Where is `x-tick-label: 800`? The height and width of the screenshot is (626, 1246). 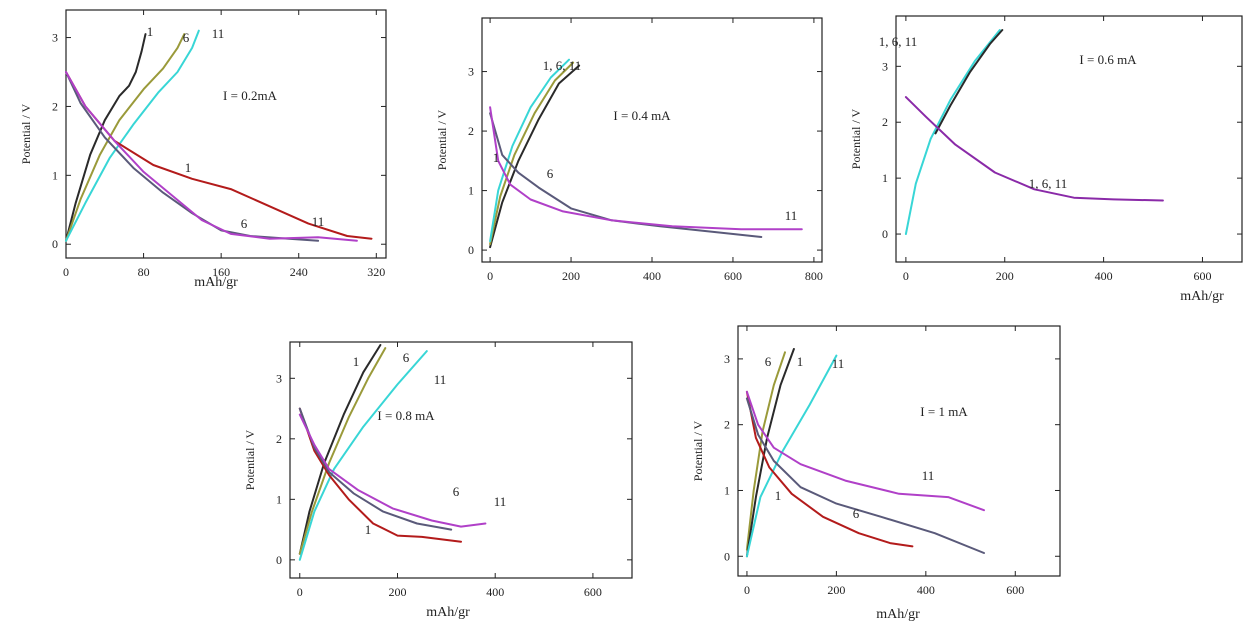
x-tick-label: 800 is located at coordinates (814, 276).